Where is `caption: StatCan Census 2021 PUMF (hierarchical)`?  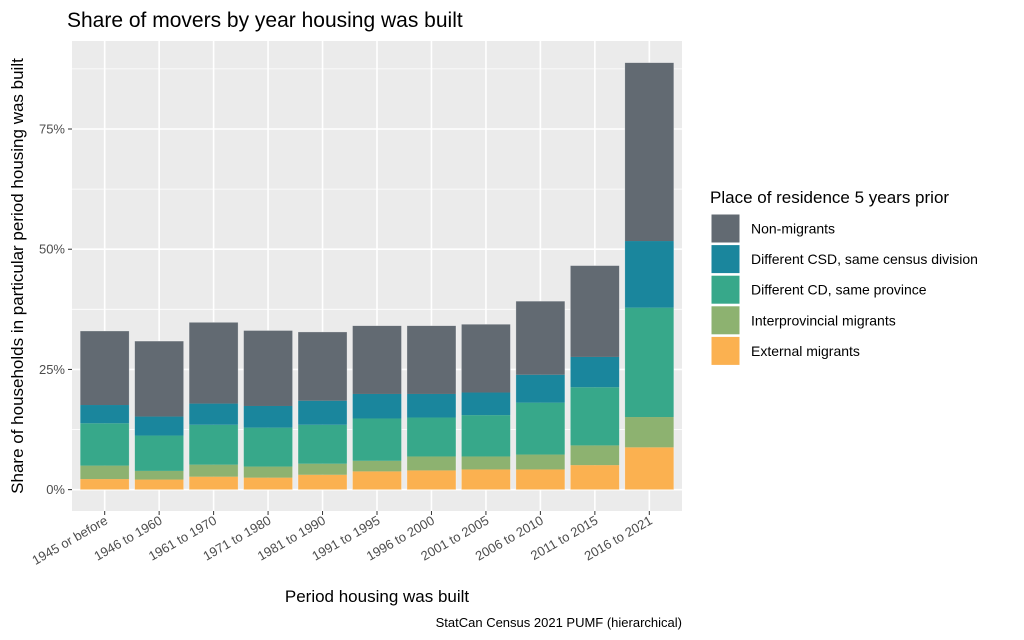
caption: StatCan Census 2021 PUMF (hierarchical) is located at coordinates (559, 622).